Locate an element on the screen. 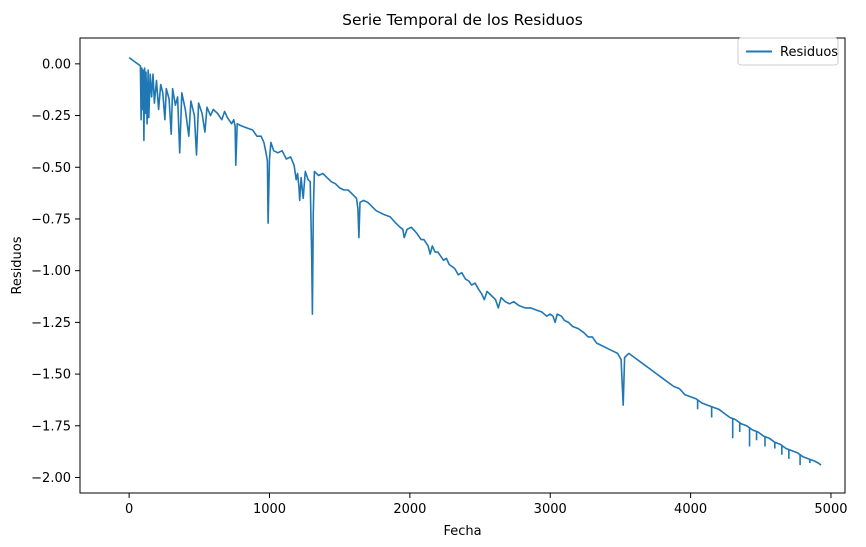  x-axis-title: Fecha is located at coordinates (462, 531).